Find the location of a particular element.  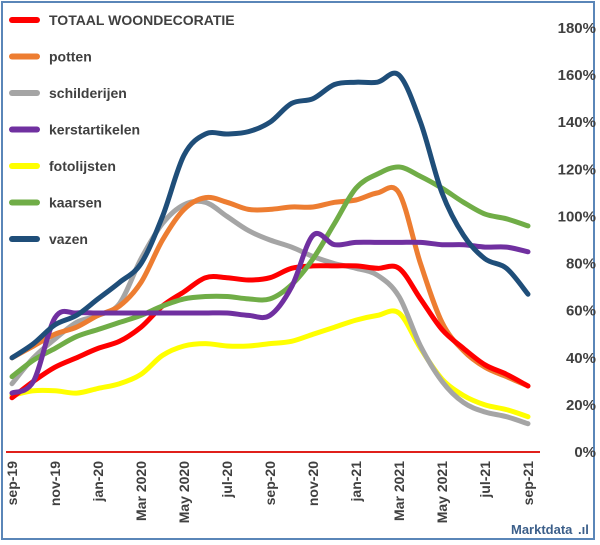

brand-logo: Marktdata .ıl is located at coordinates (550, 529).